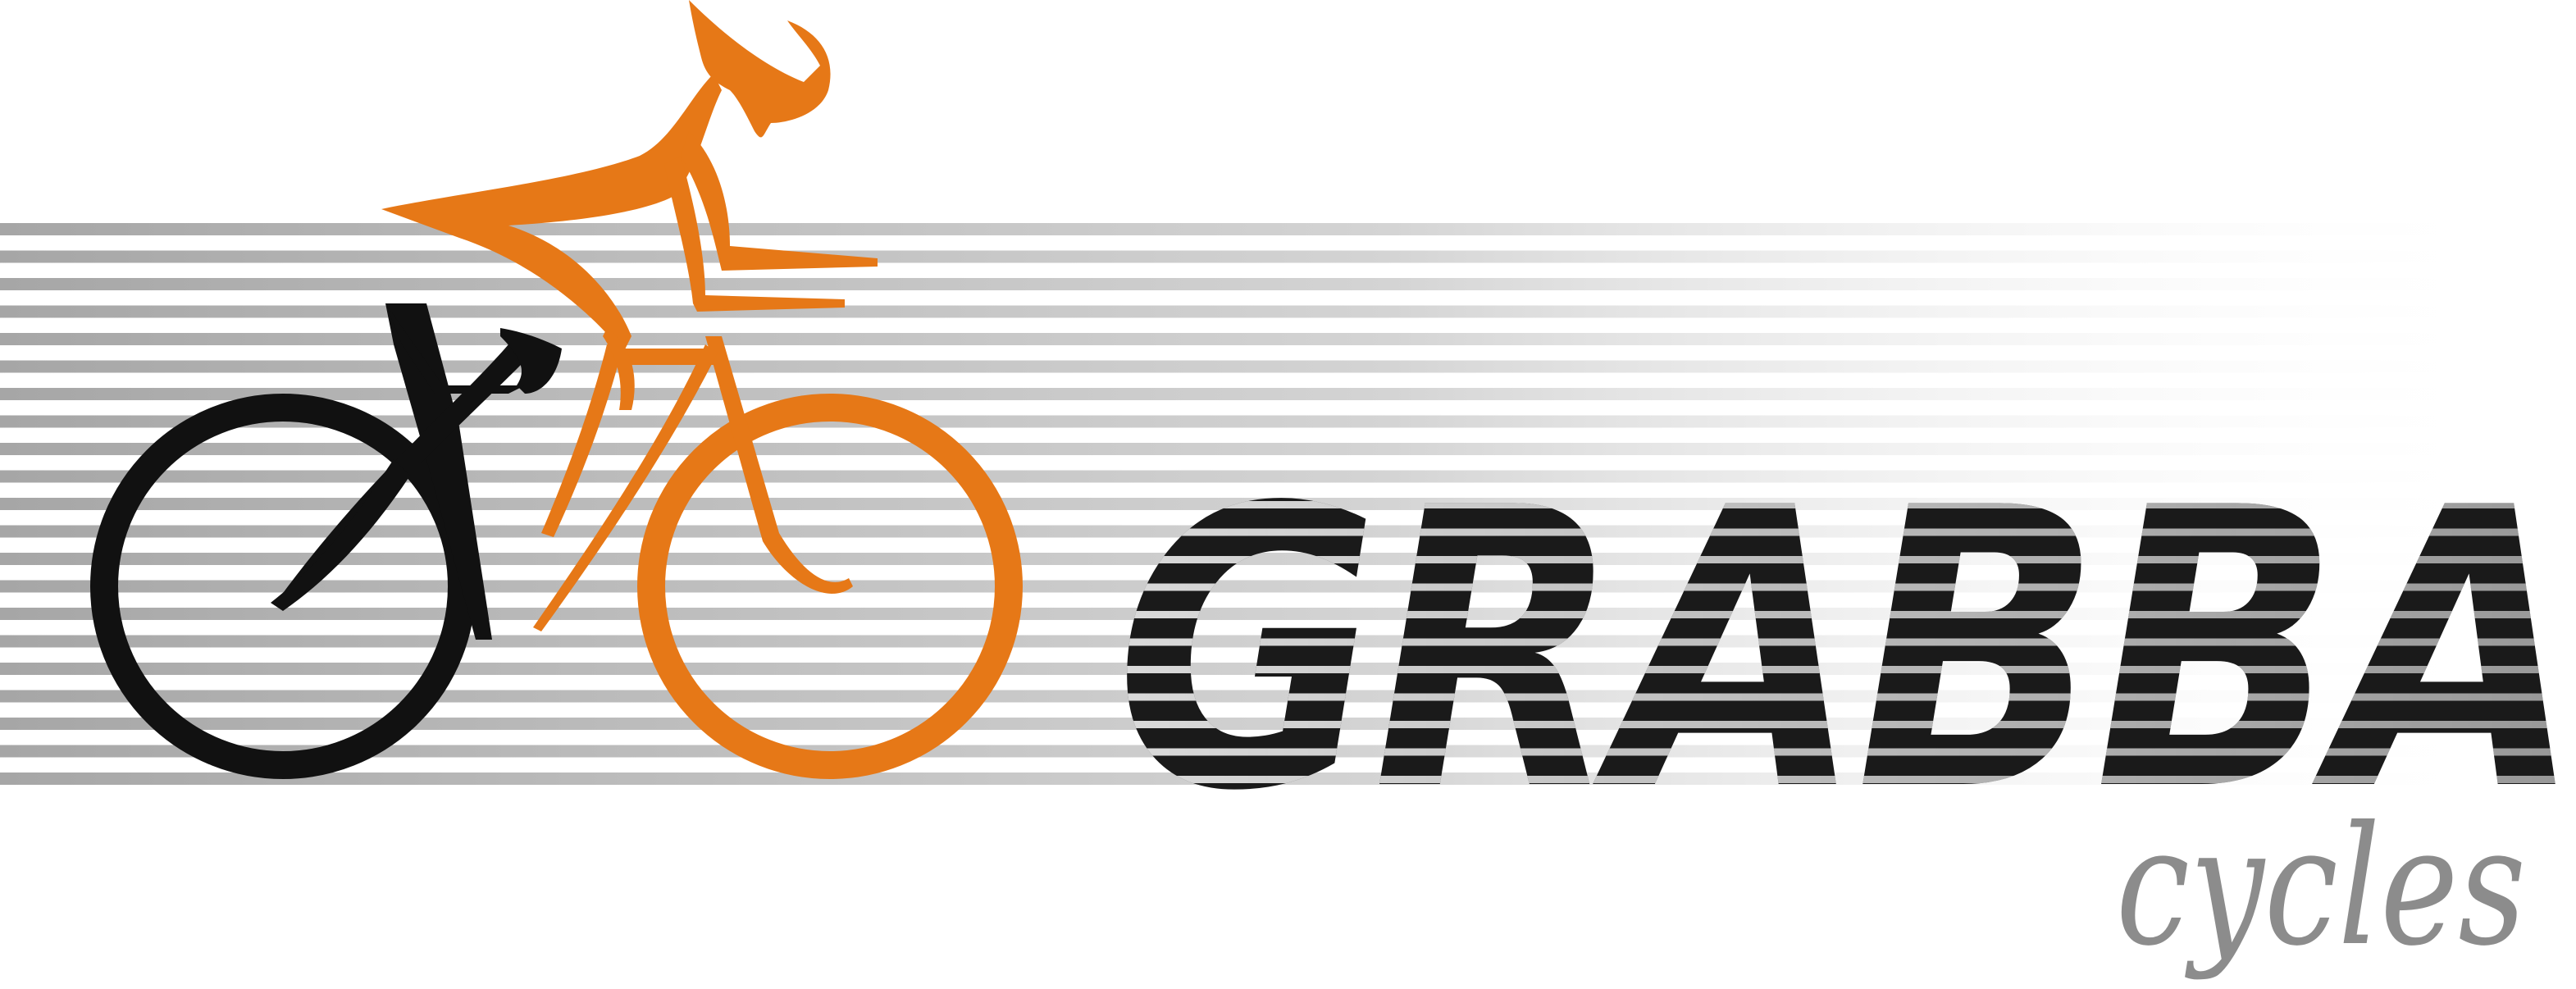 Image resolution: width=2576 pixels, height=989 pixels. Describe the element at coordinates (340, 535) in the screenshot. I see `chain-stay` at that location.